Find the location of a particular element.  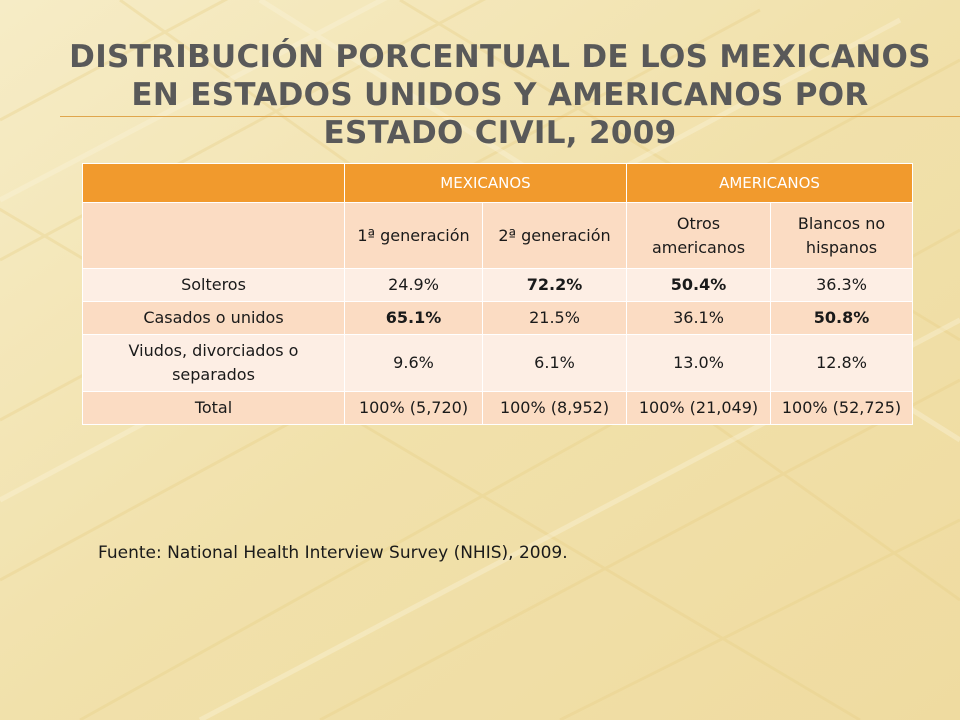

table-cell: 100% (5,720) is located at coordinates (413, 408).